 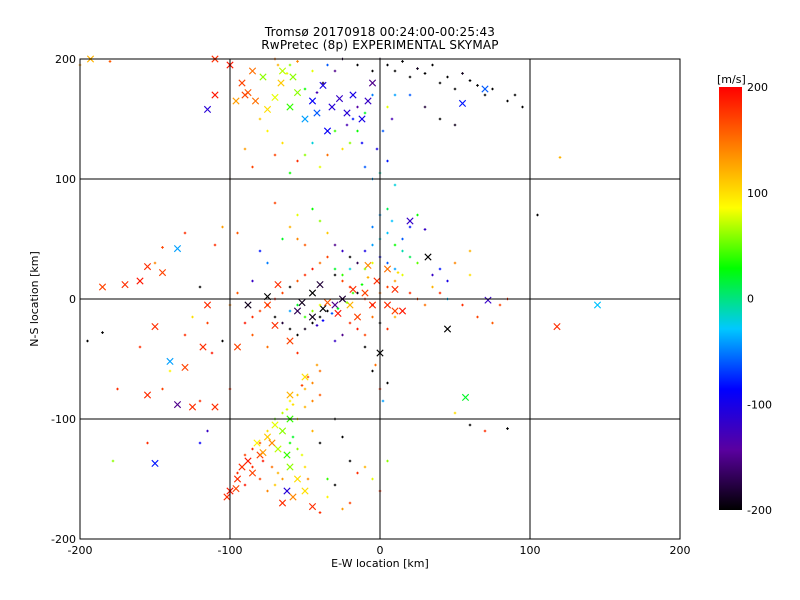 What do you see at coordinates (65, 179) in the screenshot?
I see `y-tick-label: 100` at bounding box center [65, 179].